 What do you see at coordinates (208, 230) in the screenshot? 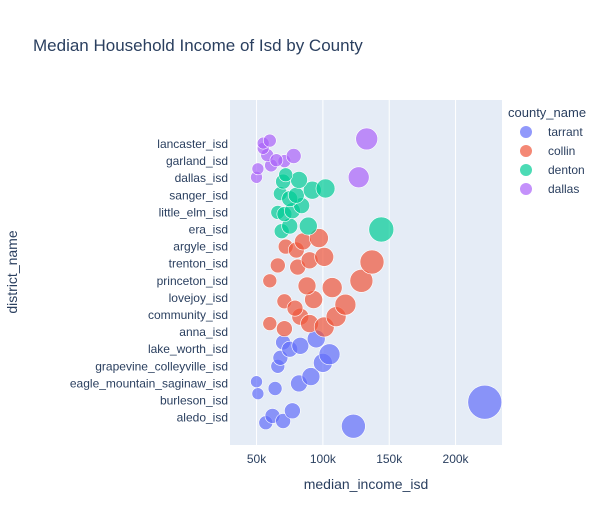
I see `y-tick-label: era_isd` at bounding box center [208, 230].